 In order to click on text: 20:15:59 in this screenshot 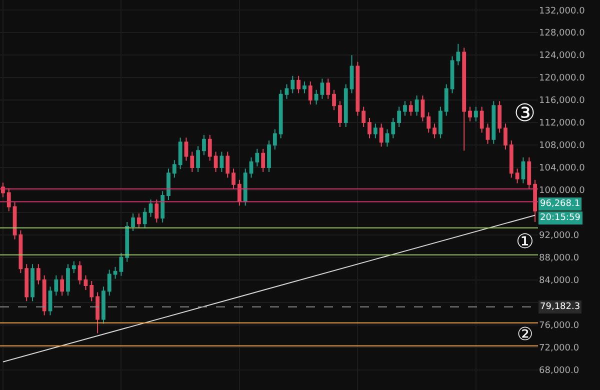, I will do `click(560, 218)`.